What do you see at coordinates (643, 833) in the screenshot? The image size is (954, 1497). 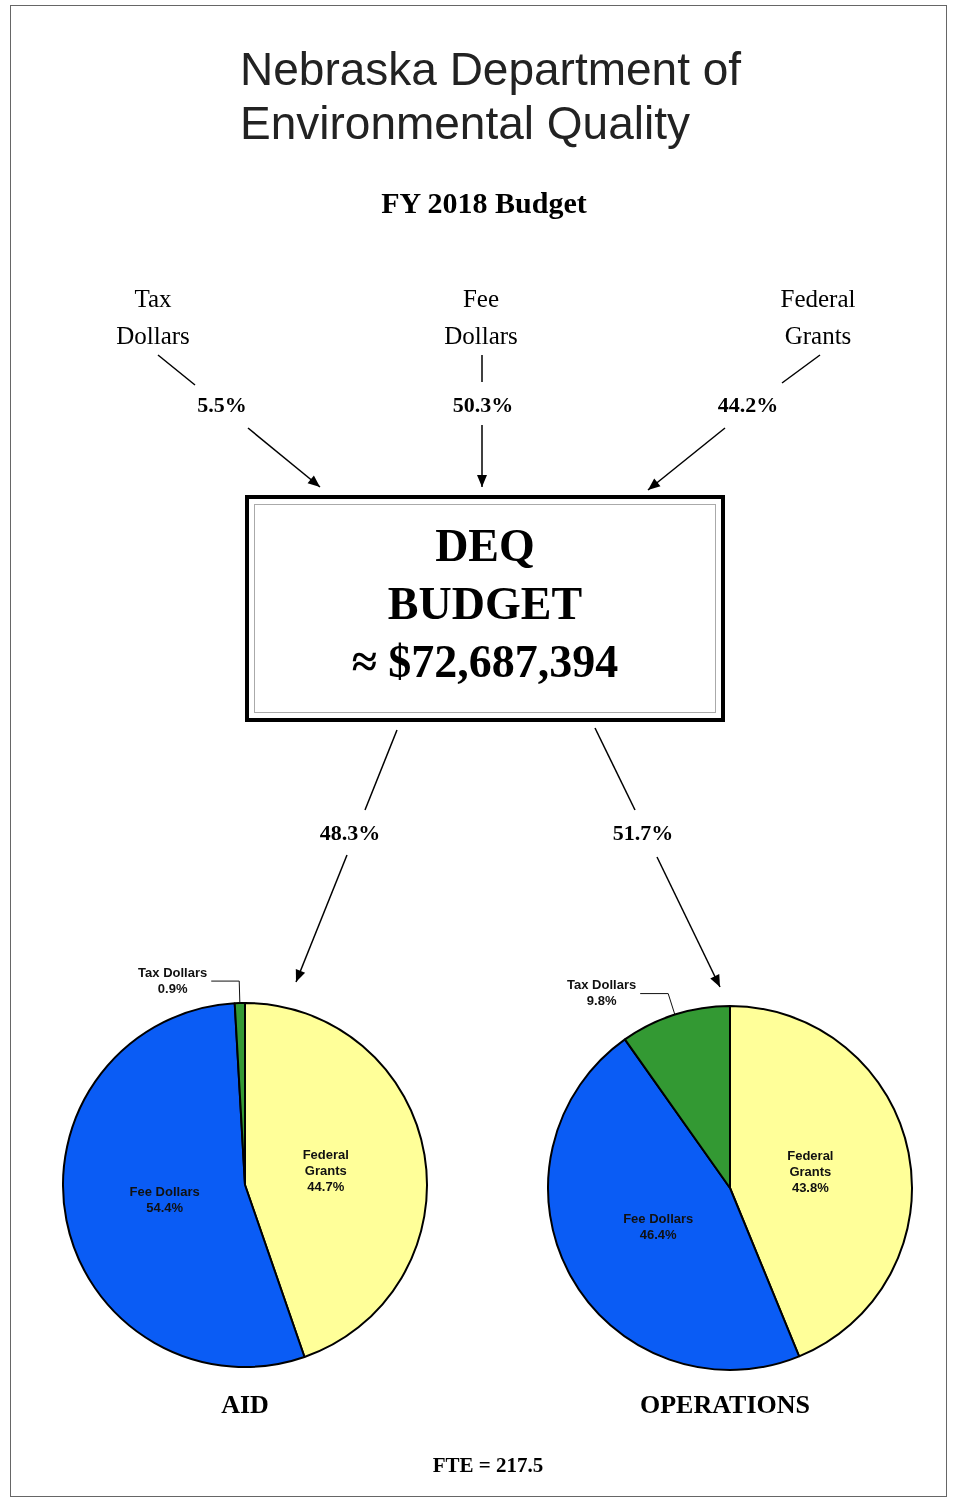 I see `text: 51.7%` at bounding box center [643, 833].